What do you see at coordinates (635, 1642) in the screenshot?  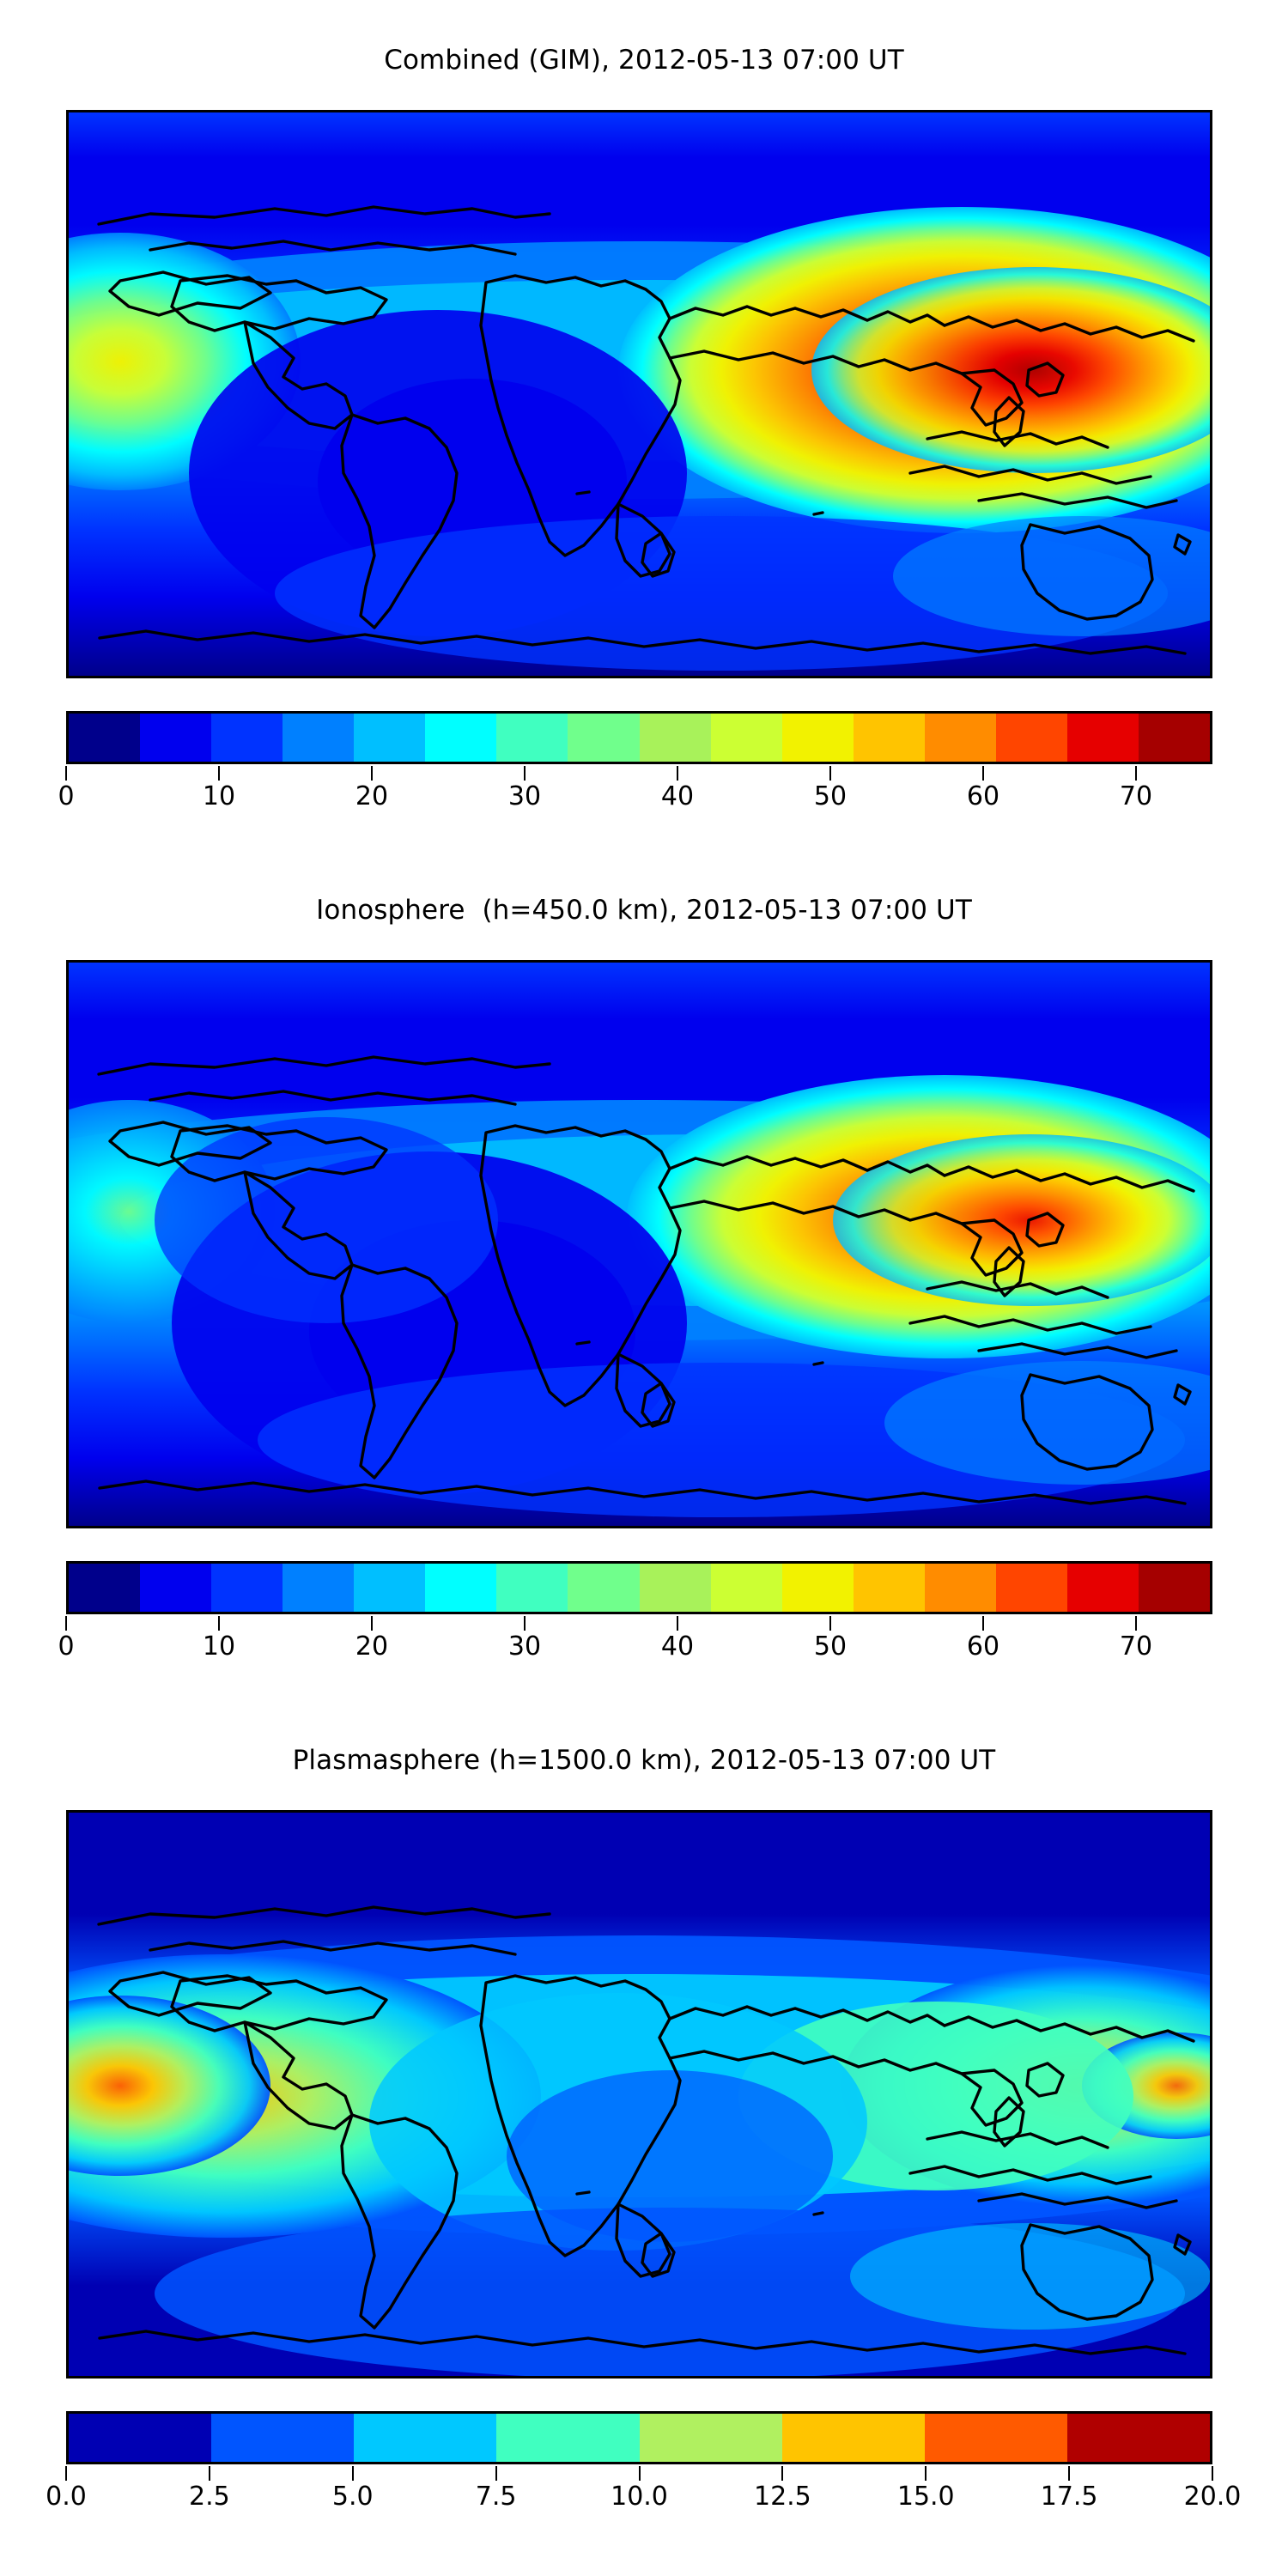 I see `colorbar-ticks-ionosphere: 0 10 20 30 40 50 60 70` at bounding box center [635, 1642].